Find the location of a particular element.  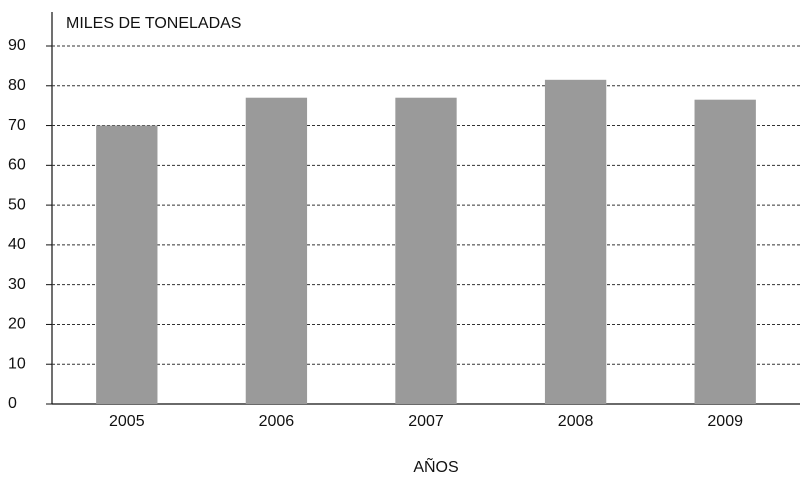

y-tick-label: 80 is located at coordinates (17, 85).